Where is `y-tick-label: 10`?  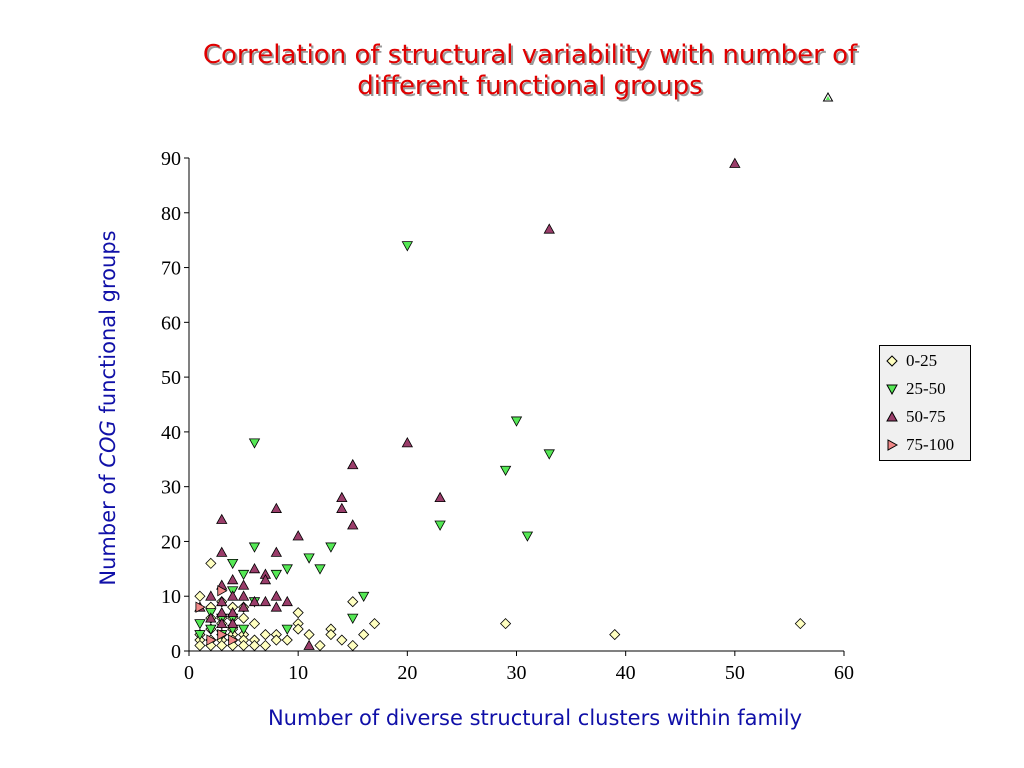
y-tick-label: 10 is located at coordinates (171, 597).